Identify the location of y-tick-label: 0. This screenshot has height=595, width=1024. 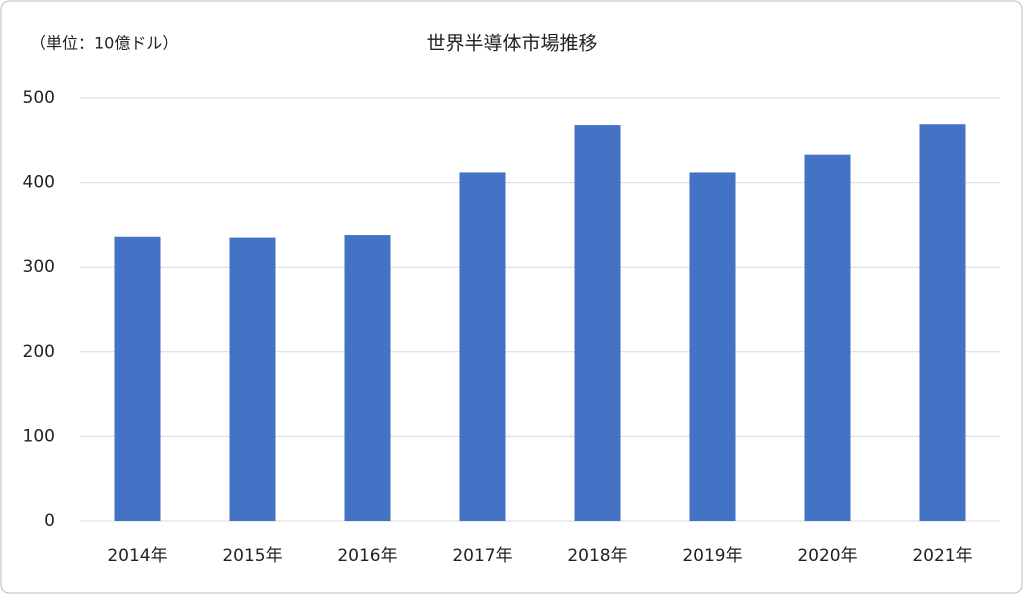
(49, 521).